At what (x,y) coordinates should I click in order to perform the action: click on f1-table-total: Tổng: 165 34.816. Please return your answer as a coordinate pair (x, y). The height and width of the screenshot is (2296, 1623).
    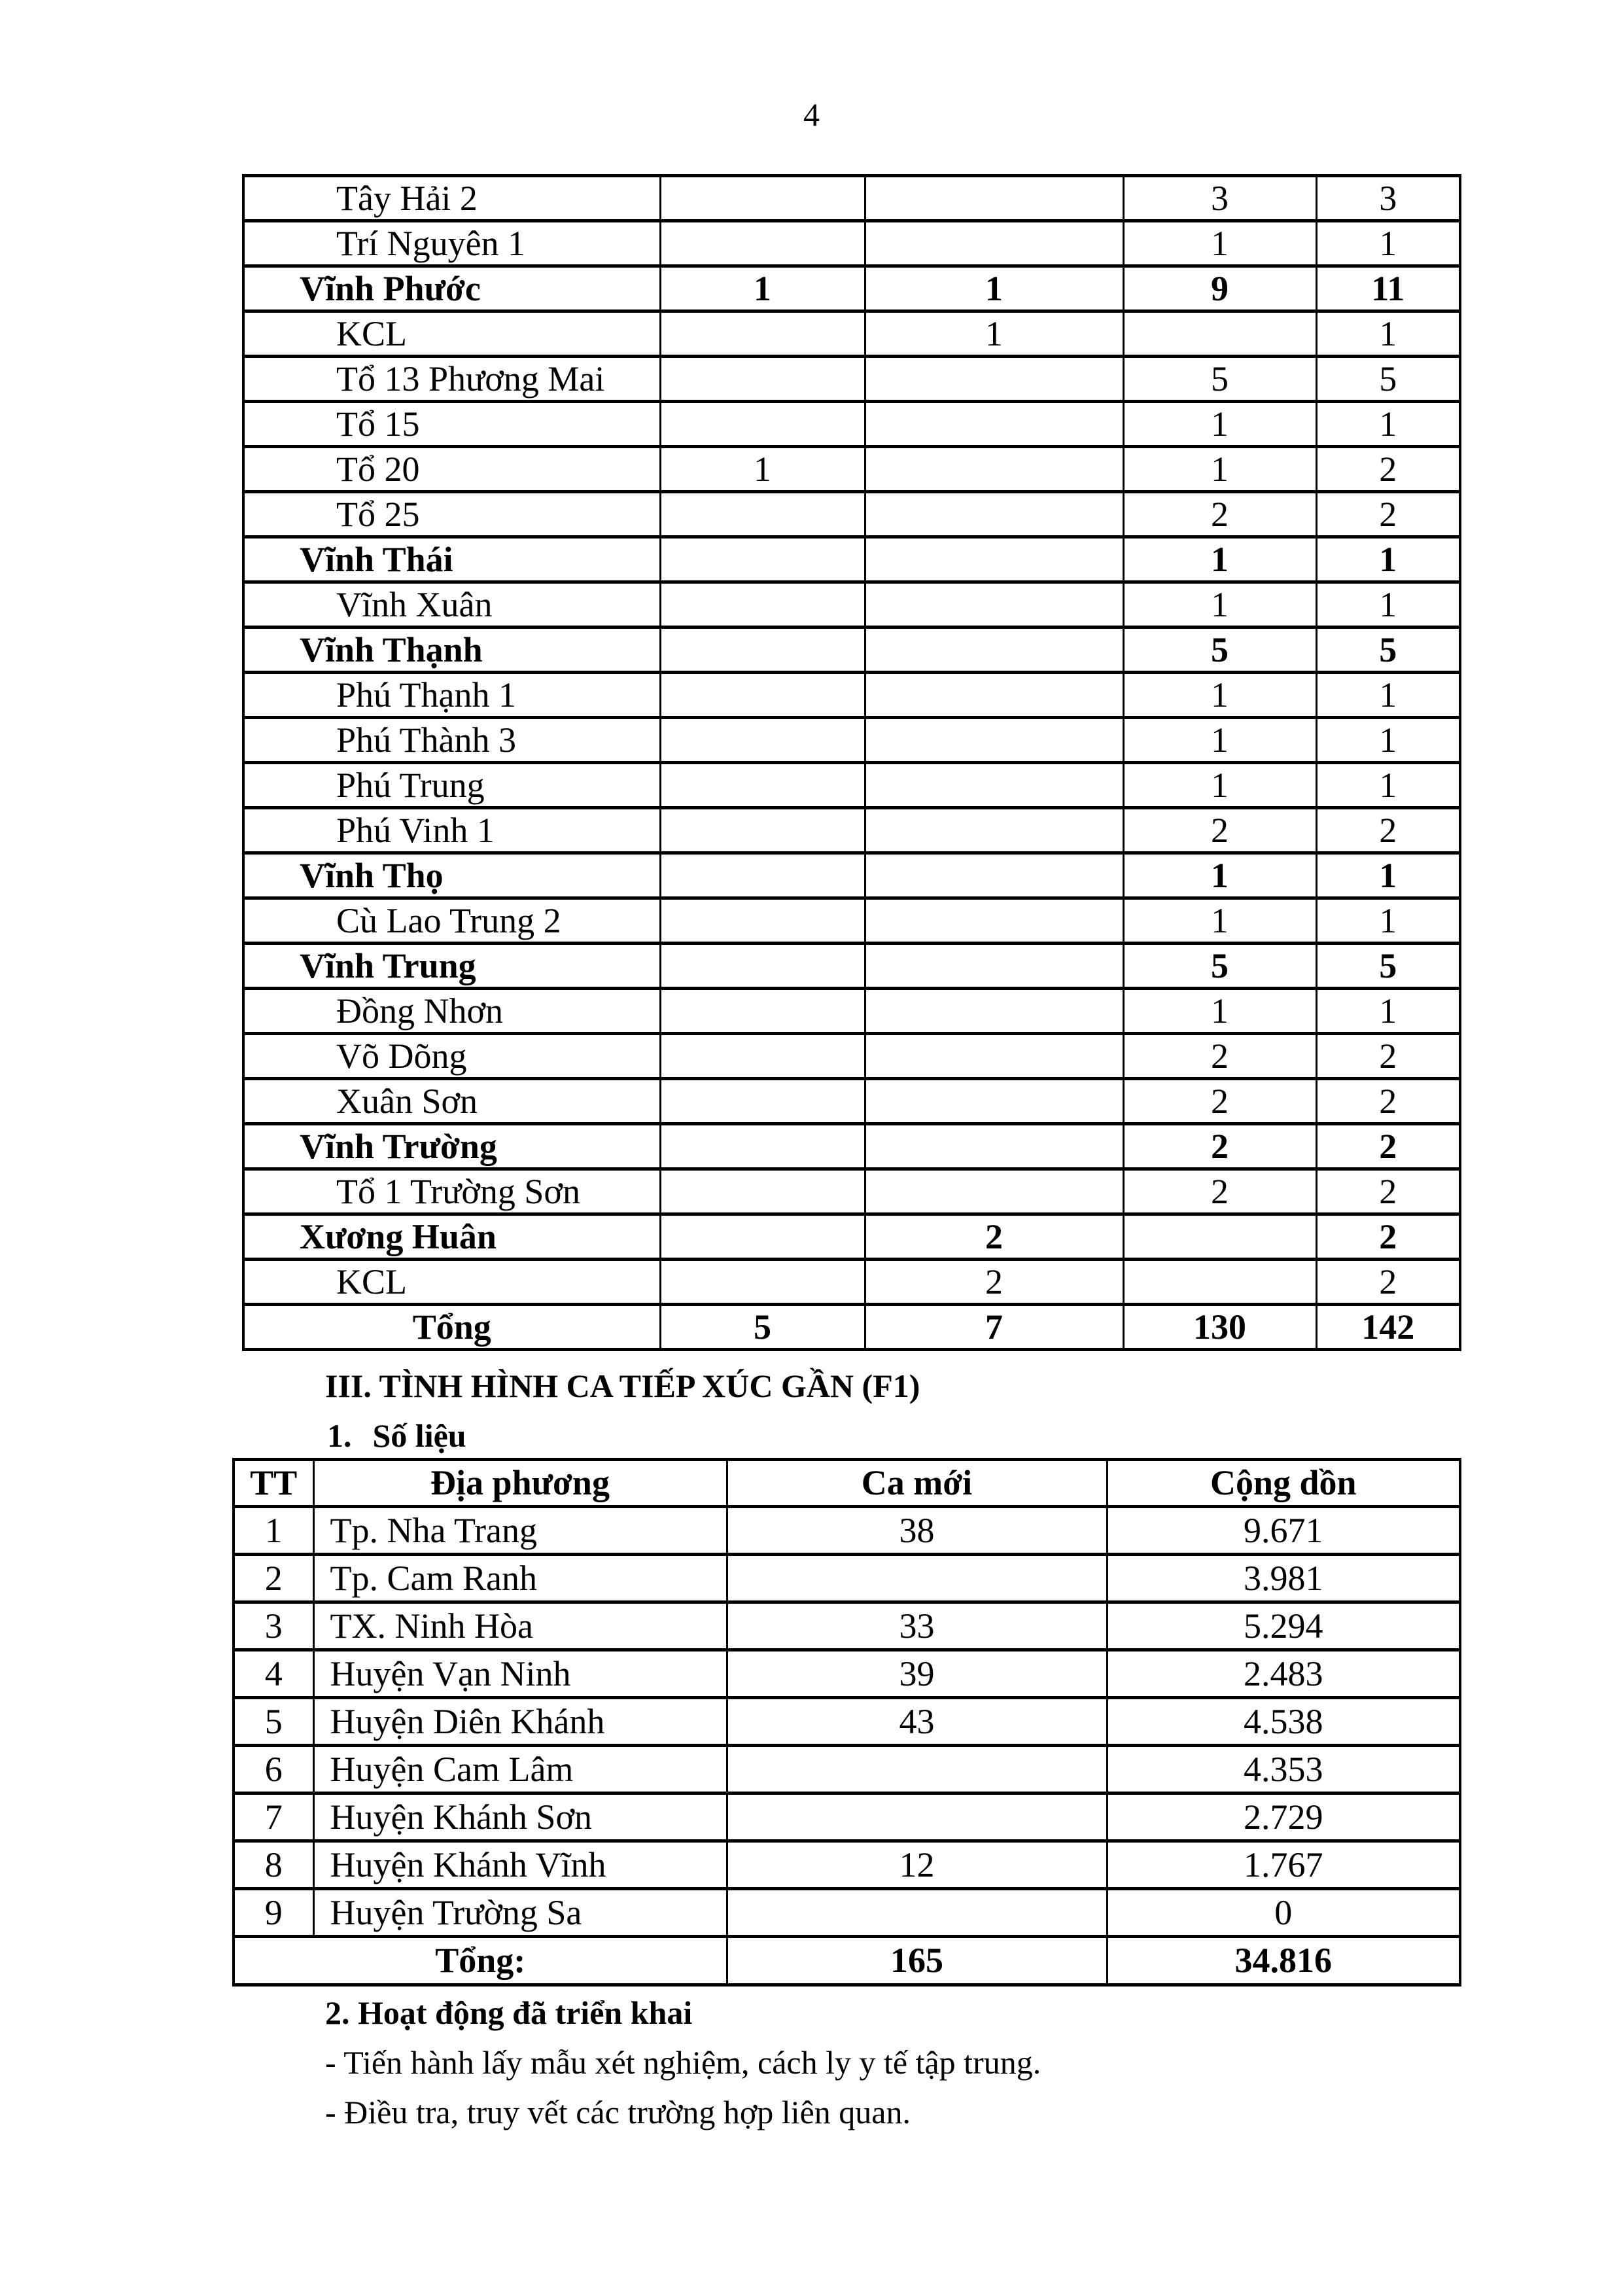
    Looking at the image, I should click on (847, 1961).